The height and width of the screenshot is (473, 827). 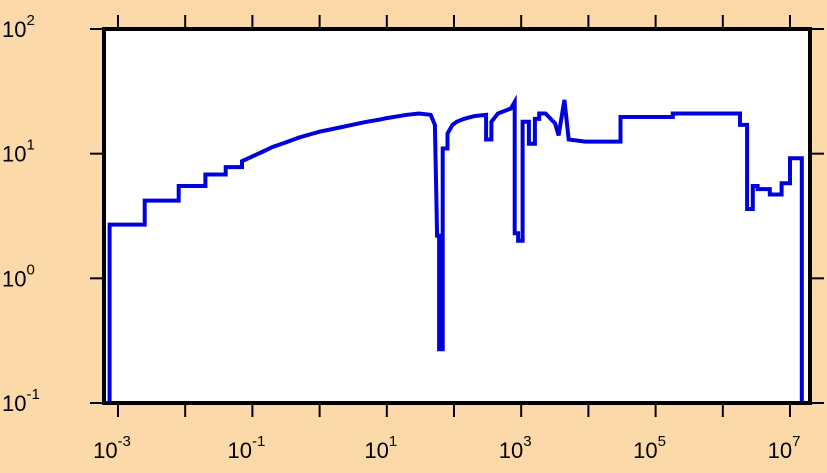 What do you see at coordinates (18, 276) in the screenshot?
I see `y-tick-label: 10⁰` at bounding box center [18, 276].